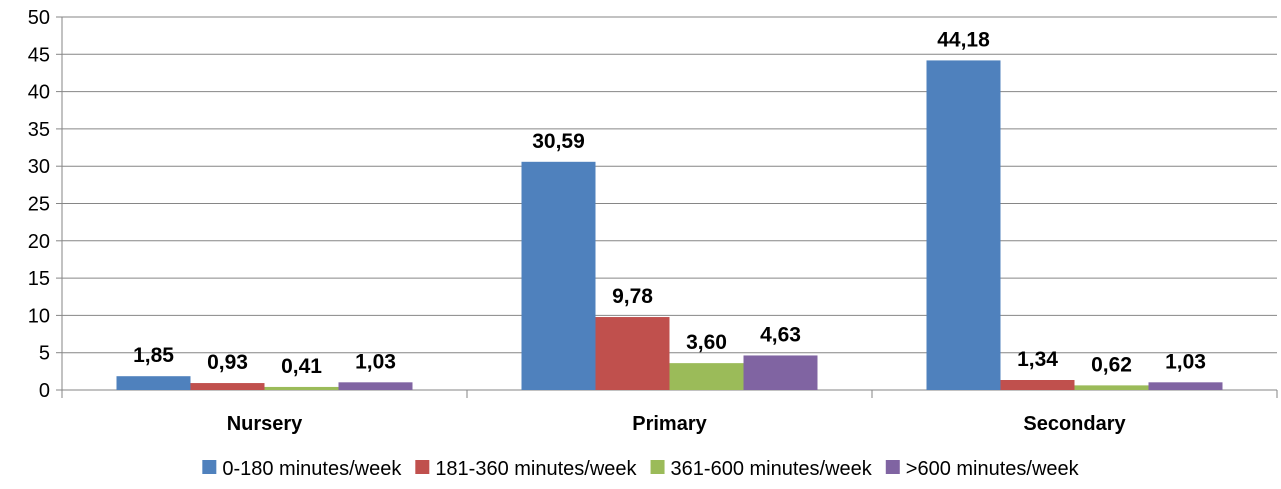  I want to click on x-category-label: Nursery, so click(265, 424).